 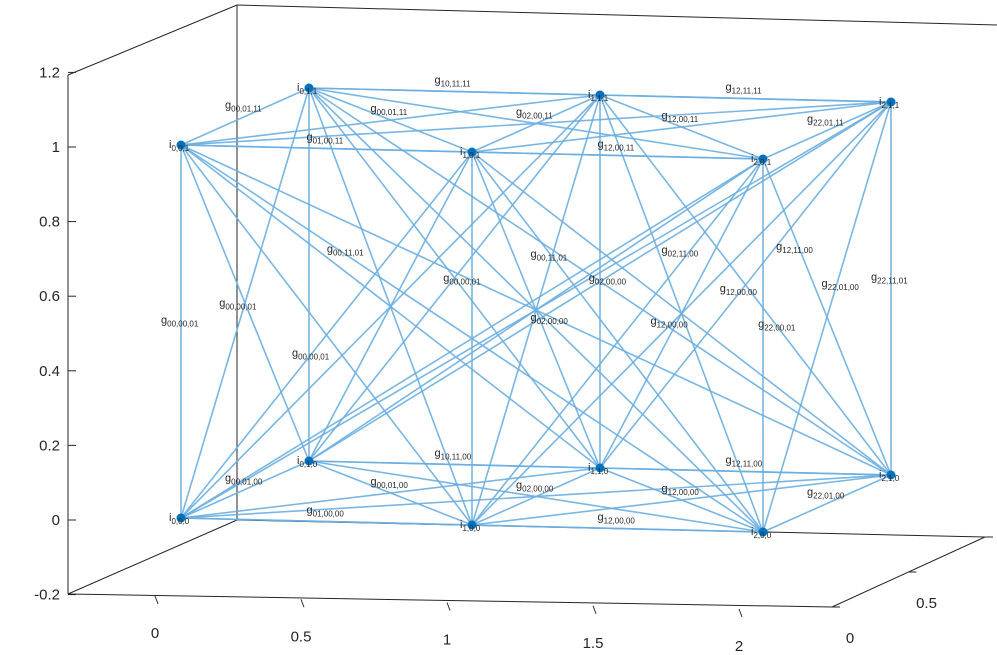 What do you see at coordinates (447, 640) in the screenshot?
I see `x-tick-label: 1` at bounding box center [447, 640].